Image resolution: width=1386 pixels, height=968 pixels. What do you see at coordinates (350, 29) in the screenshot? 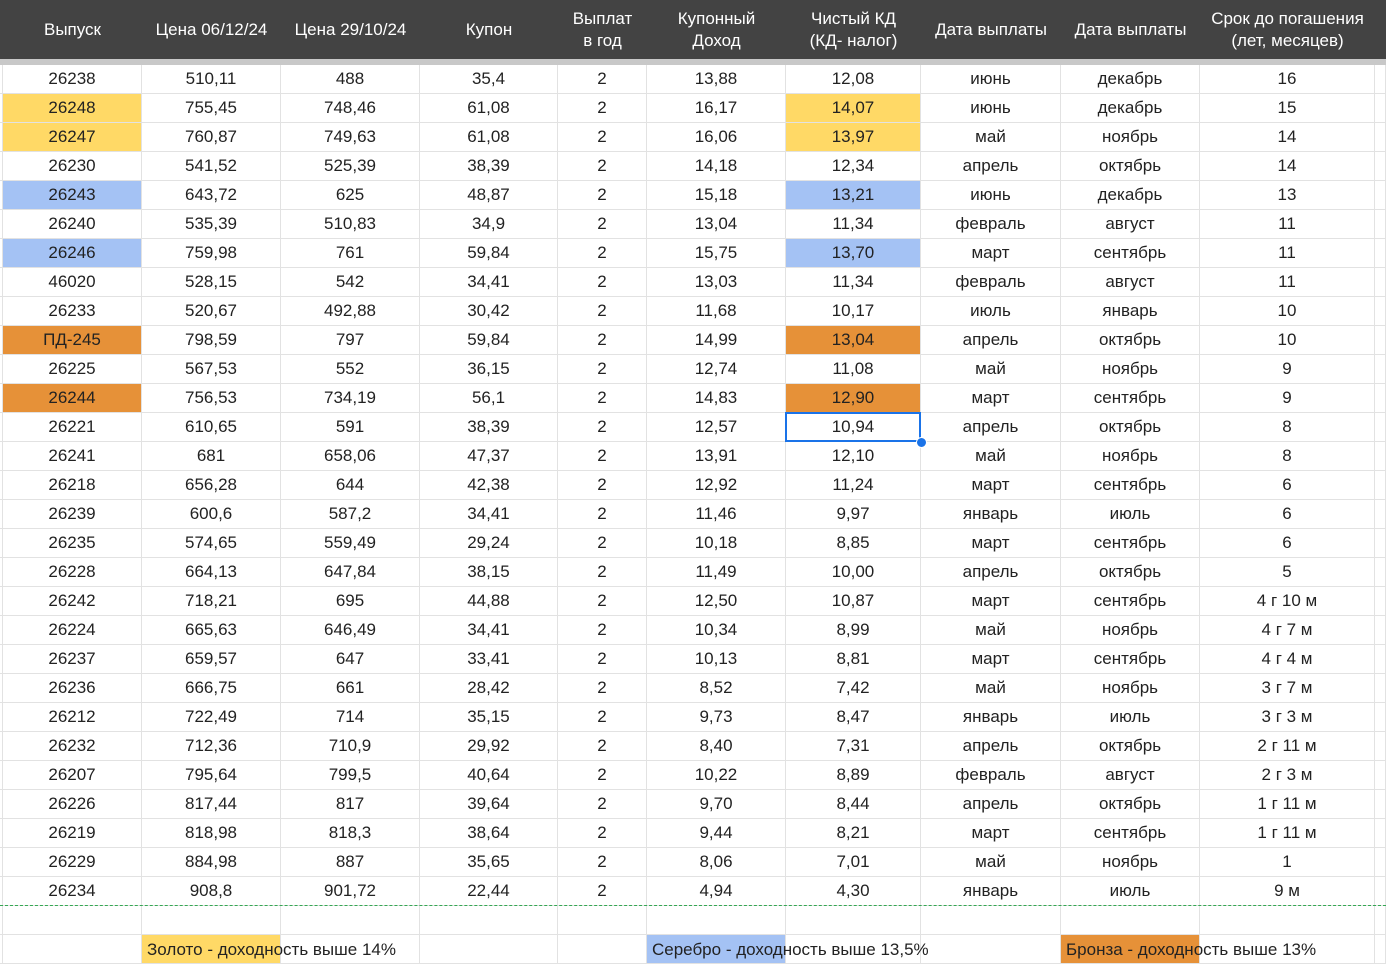
I see `column-header: Цена 29/10/24` at bounding box center [350, 29].